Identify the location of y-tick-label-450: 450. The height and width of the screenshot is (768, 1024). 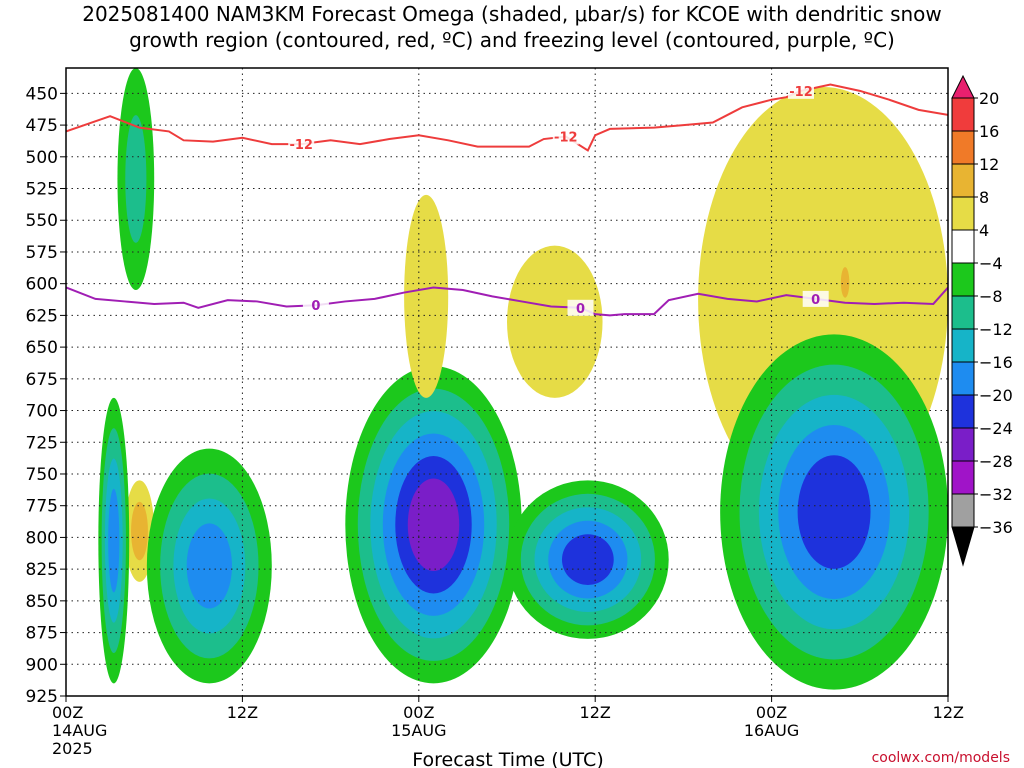
(42, 94).